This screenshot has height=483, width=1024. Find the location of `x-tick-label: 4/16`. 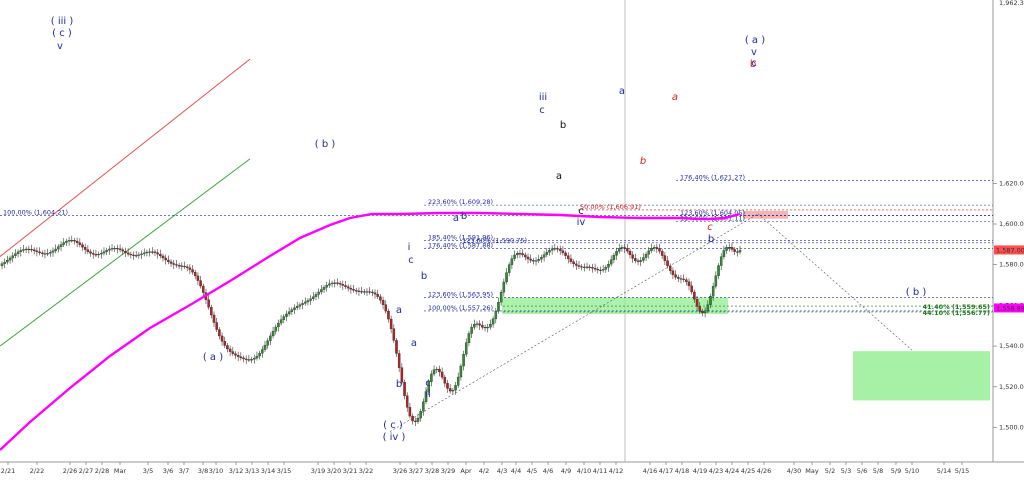

x-tick-label: 4/16 is located at coordinates (650, 471).